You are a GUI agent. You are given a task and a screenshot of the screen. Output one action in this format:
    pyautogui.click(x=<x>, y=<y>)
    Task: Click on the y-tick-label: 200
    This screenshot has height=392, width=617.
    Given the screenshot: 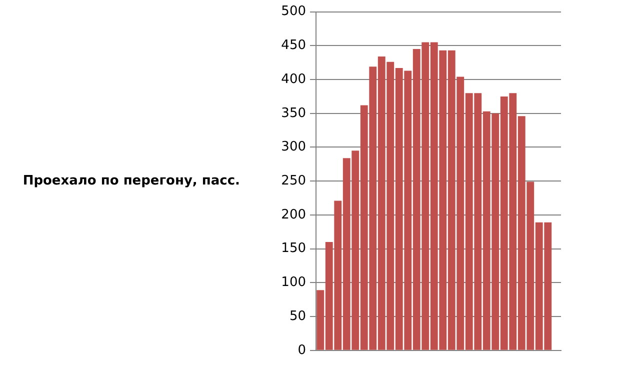 What is the action you would take?
    pyautogui.click(x=293, y=214)
    